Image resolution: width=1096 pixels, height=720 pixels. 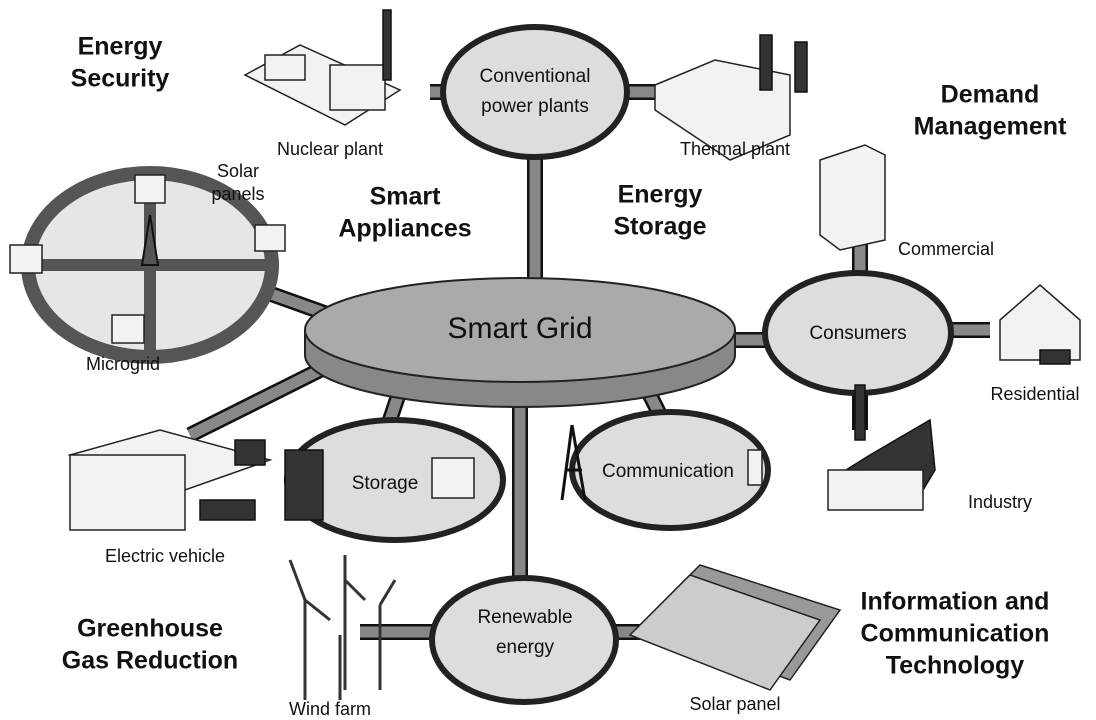 I want to click on microgrid-ring, so click(x=147, y=265).